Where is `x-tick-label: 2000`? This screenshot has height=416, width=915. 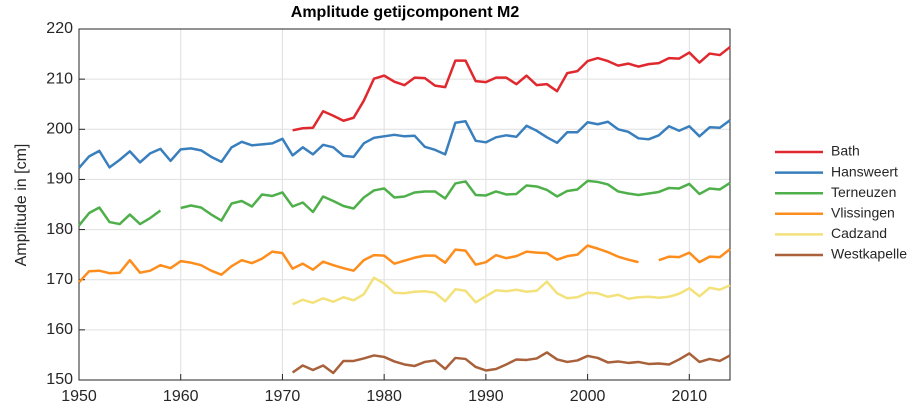
x-tick-label: 2000 is located at coordinates (588, 396).